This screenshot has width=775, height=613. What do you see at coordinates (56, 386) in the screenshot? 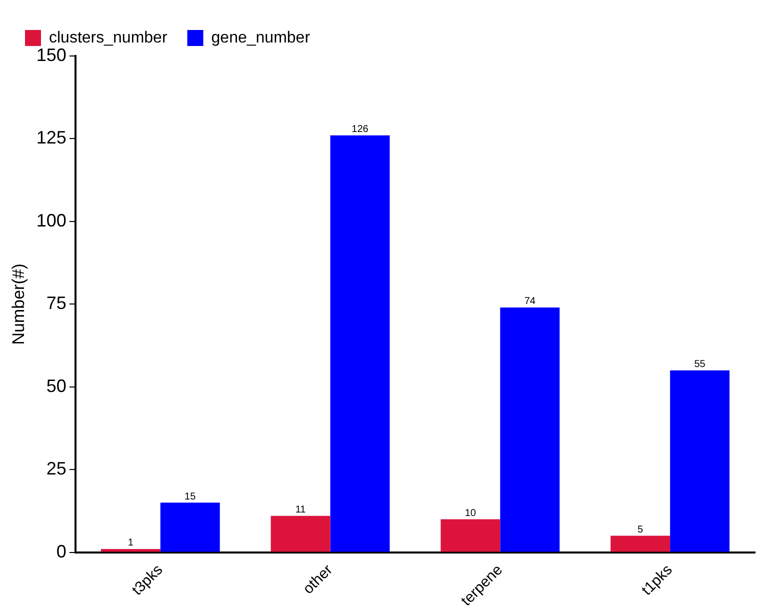
I see `y-tick-label: 50` at bounding box center [56, 386].